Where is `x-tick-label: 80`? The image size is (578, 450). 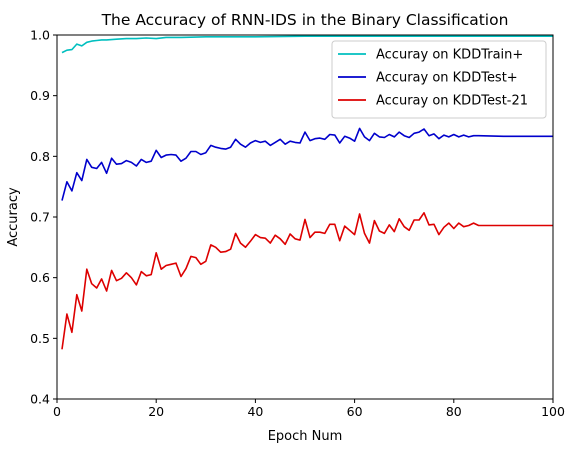 x-tick-label: 80 is located at coordinates (454, 411).